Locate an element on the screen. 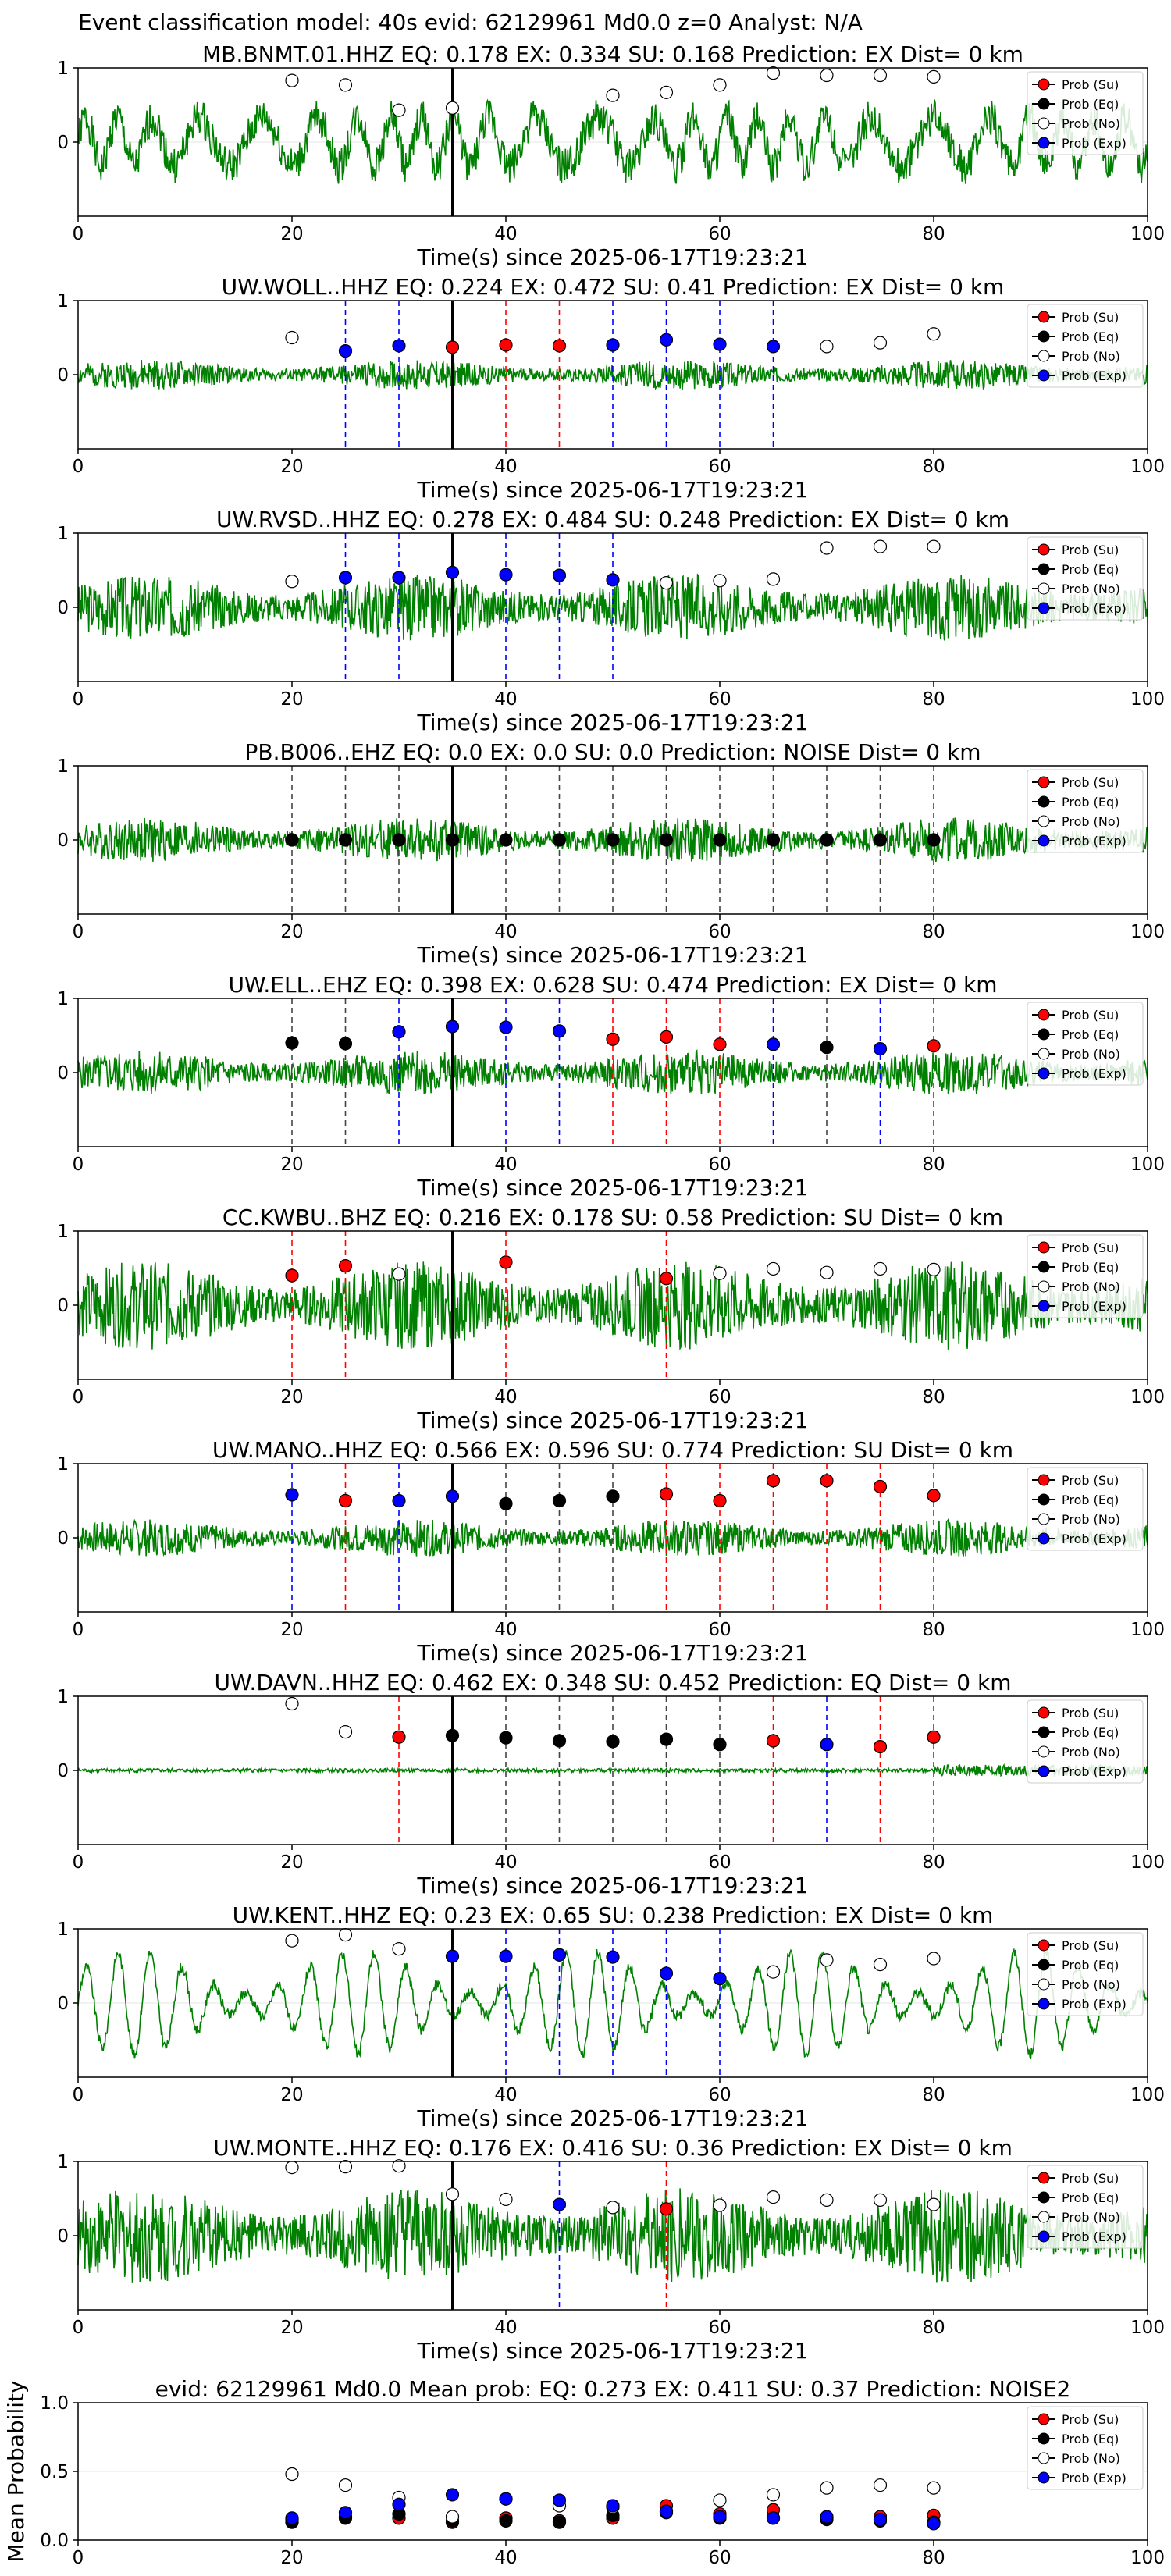 Image resolution: width=1171 pixels, height=2576 pixels. x-tick-label: 20 is located at coordinates (291, 2095).